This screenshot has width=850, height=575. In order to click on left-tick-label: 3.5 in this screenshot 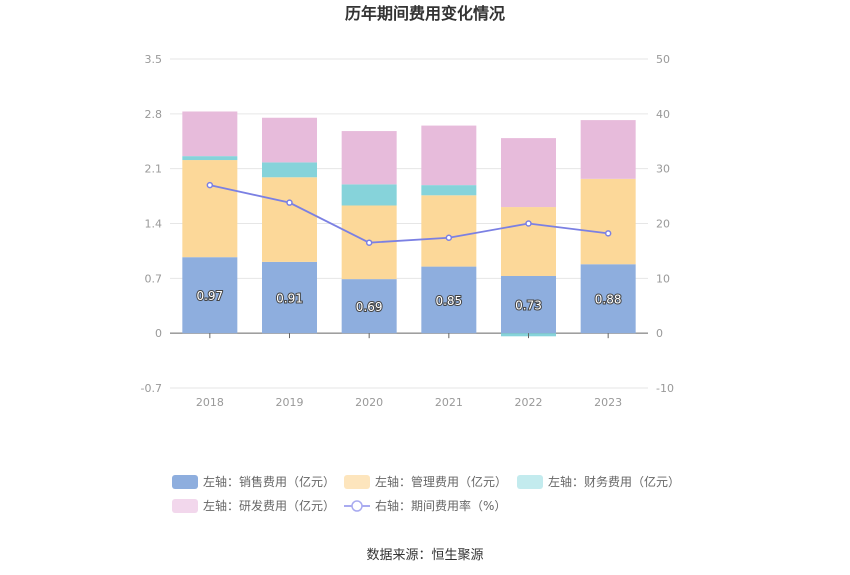, I will do `click(154, 59)`.